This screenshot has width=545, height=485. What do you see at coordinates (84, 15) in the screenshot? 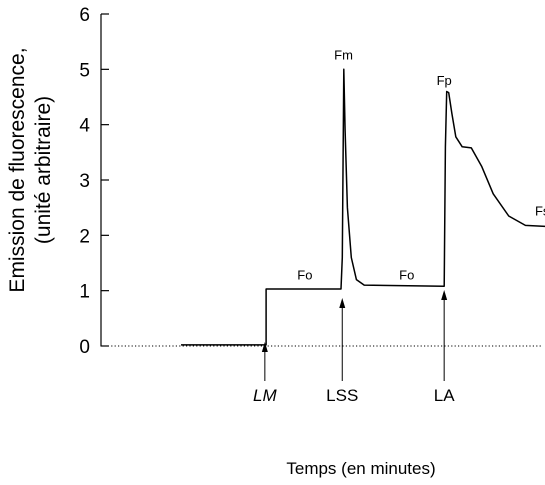
I see `y-tick-label-6: 6` at bounding box center [84, 15].